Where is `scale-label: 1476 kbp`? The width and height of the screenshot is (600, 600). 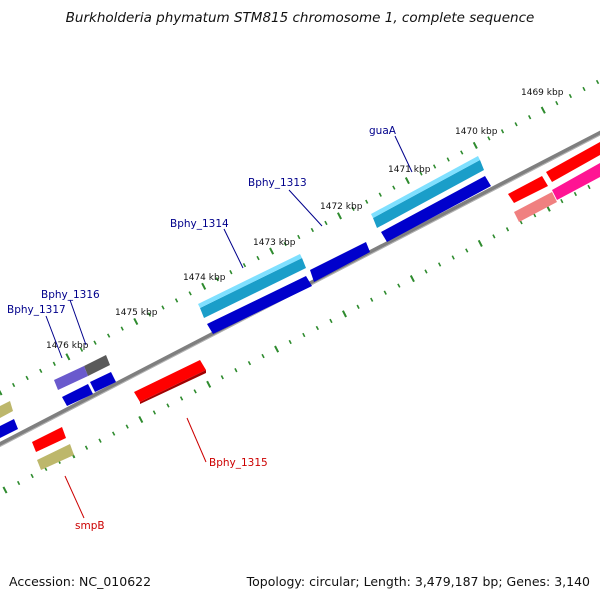 scale-label: 1476 kbp is located at coordinates (67, 346).